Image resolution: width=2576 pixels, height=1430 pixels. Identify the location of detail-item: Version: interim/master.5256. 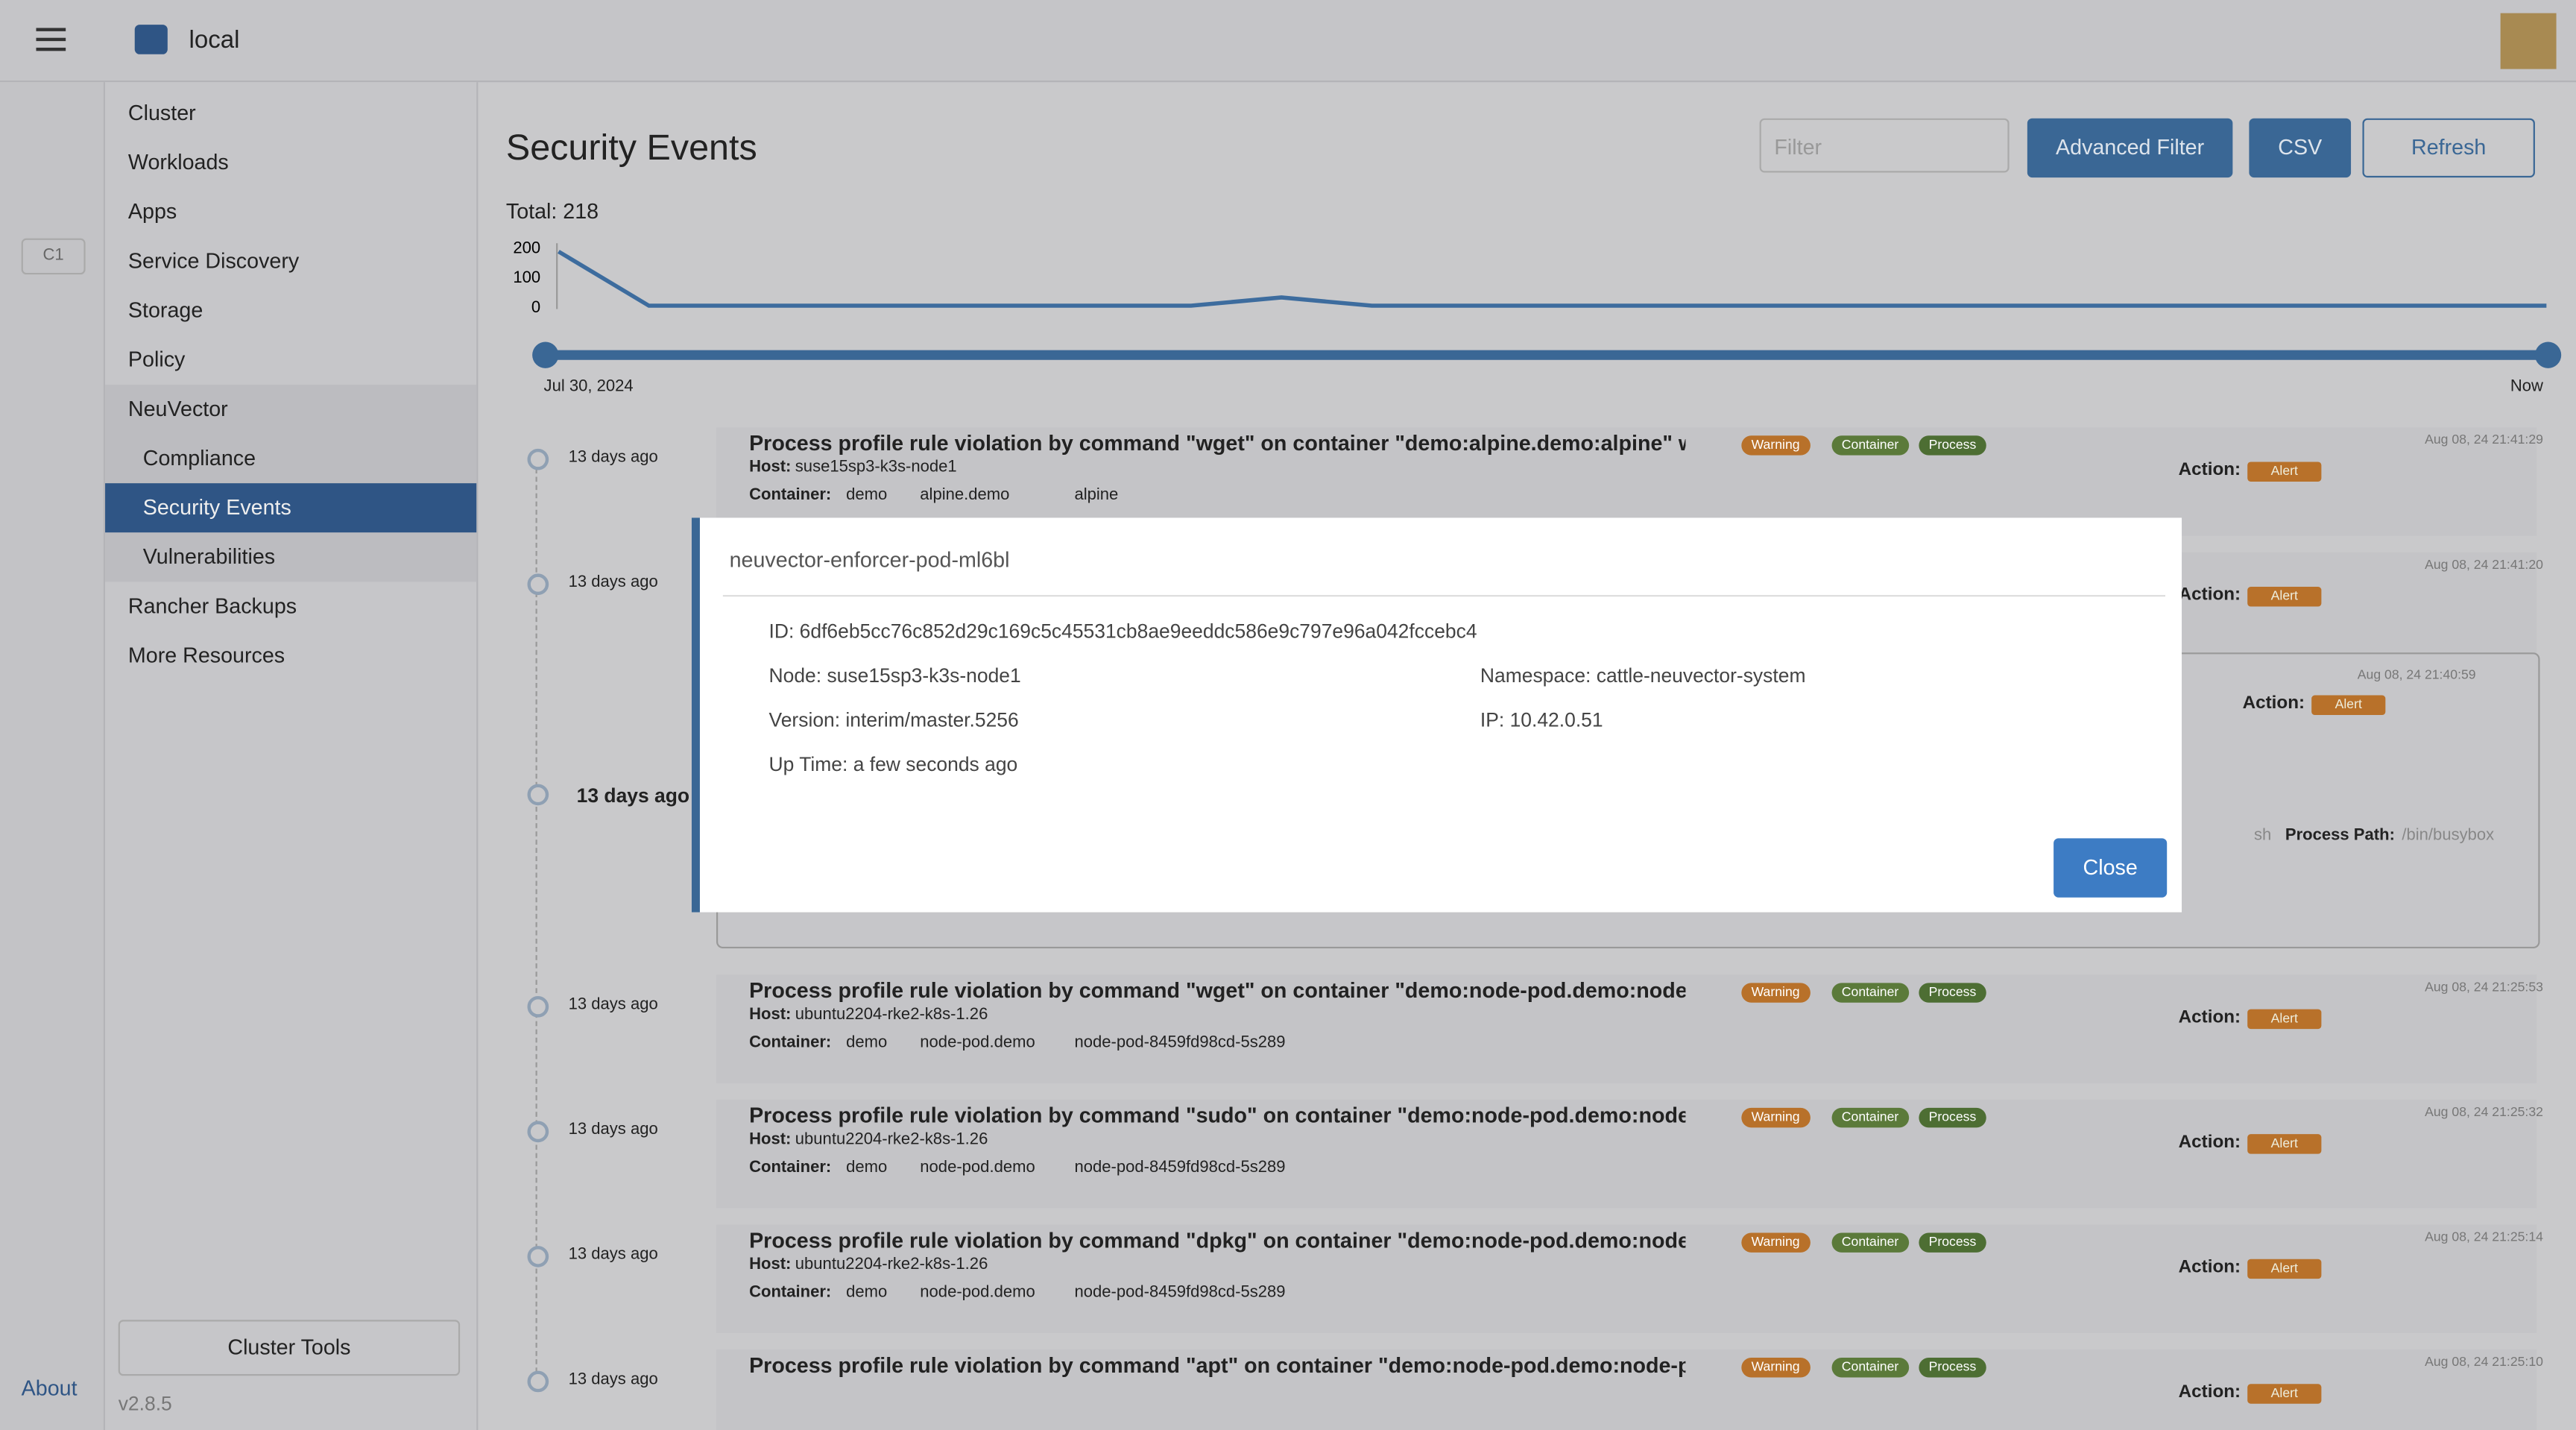
(894, 720).